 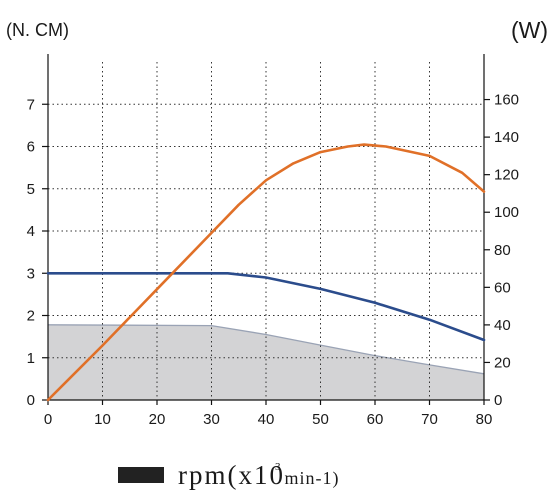 What do you see at coordinates (506, 100) in the screenshot?
I see `right-tick-label-160: 160` at bounding box center [506, 100].